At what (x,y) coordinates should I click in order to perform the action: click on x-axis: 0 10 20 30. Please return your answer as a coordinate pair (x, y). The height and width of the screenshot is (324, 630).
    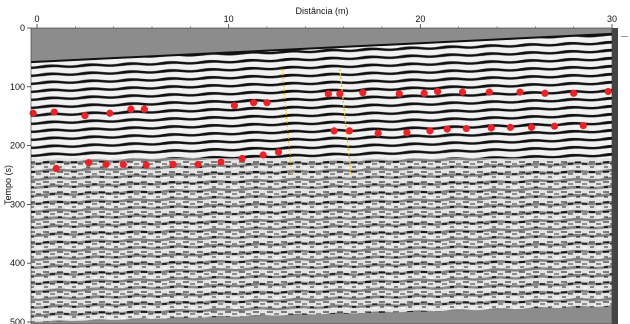
    Looking at the image, I should click on (325, 21).